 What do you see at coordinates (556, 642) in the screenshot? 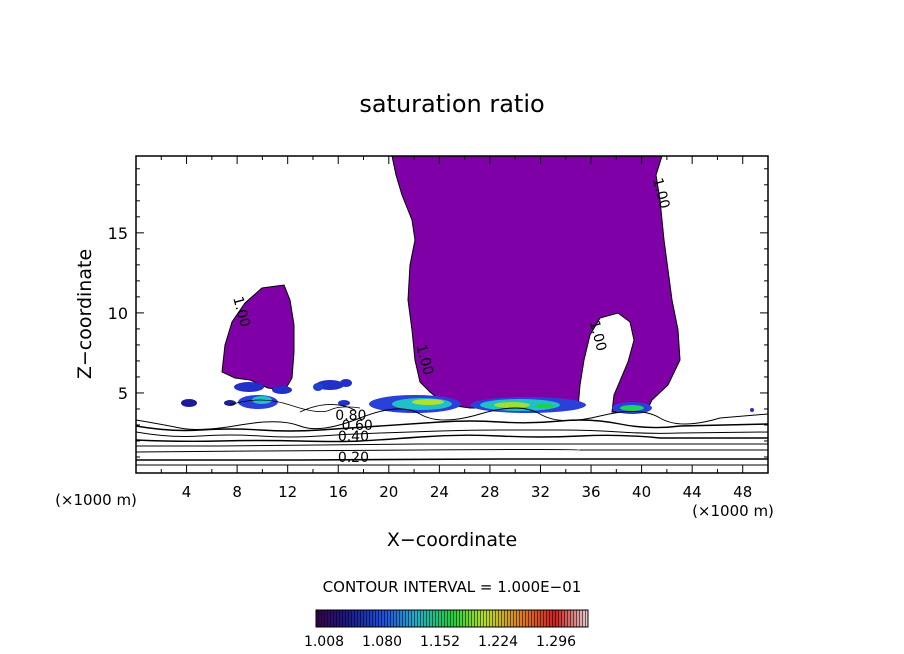
I see `colorbar-tick-label: 1.296` at bounding box center [556, 642].